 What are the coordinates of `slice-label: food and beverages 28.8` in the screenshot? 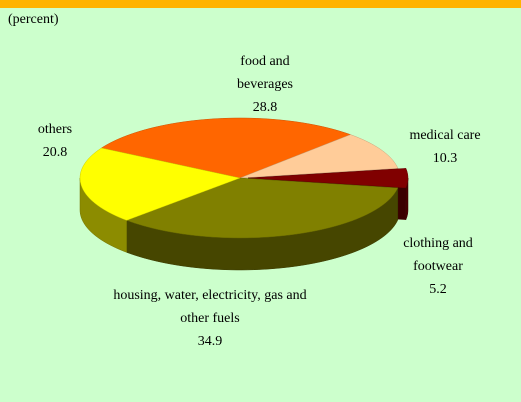 It's located at (265, 84).